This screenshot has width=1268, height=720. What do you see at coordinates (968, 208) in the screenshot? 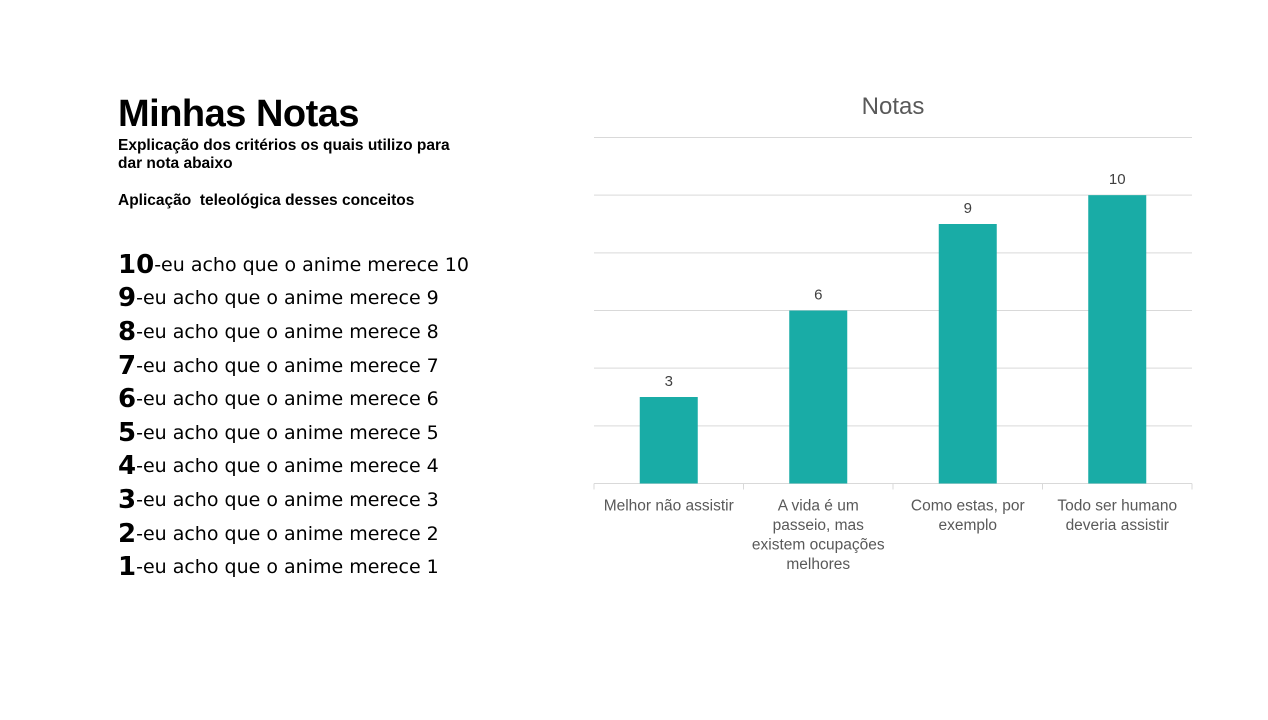
I see `data-label: 9` at bounding box center [968, 208].